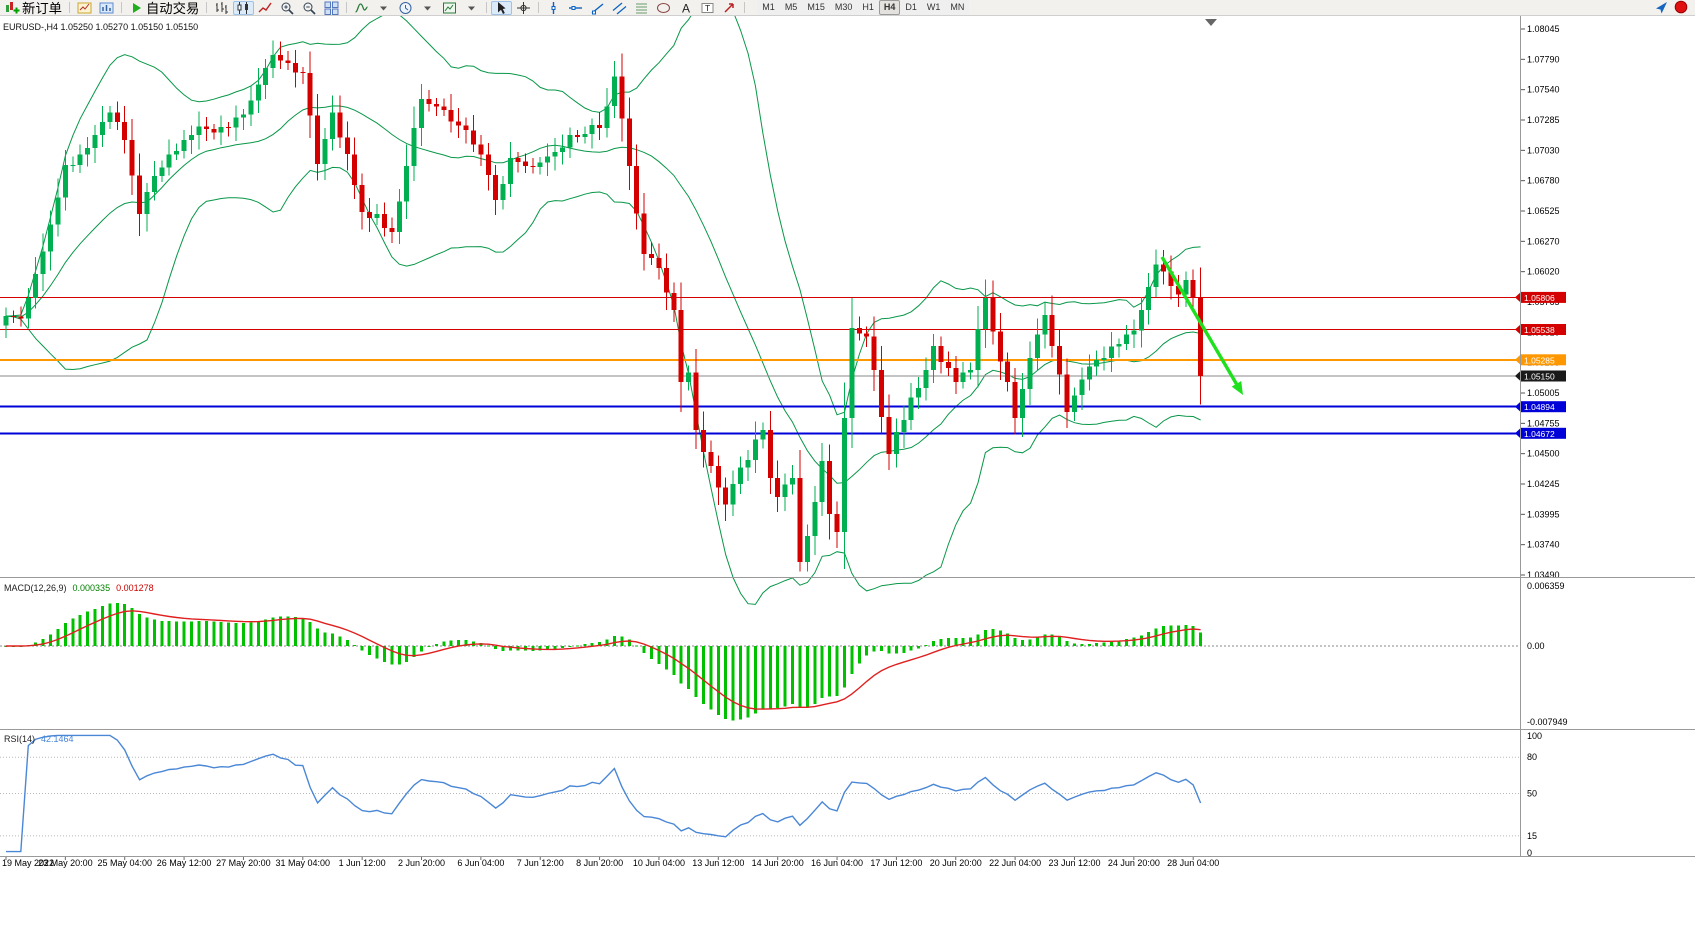  I want to click on svg-text: T, so click(707, 8).